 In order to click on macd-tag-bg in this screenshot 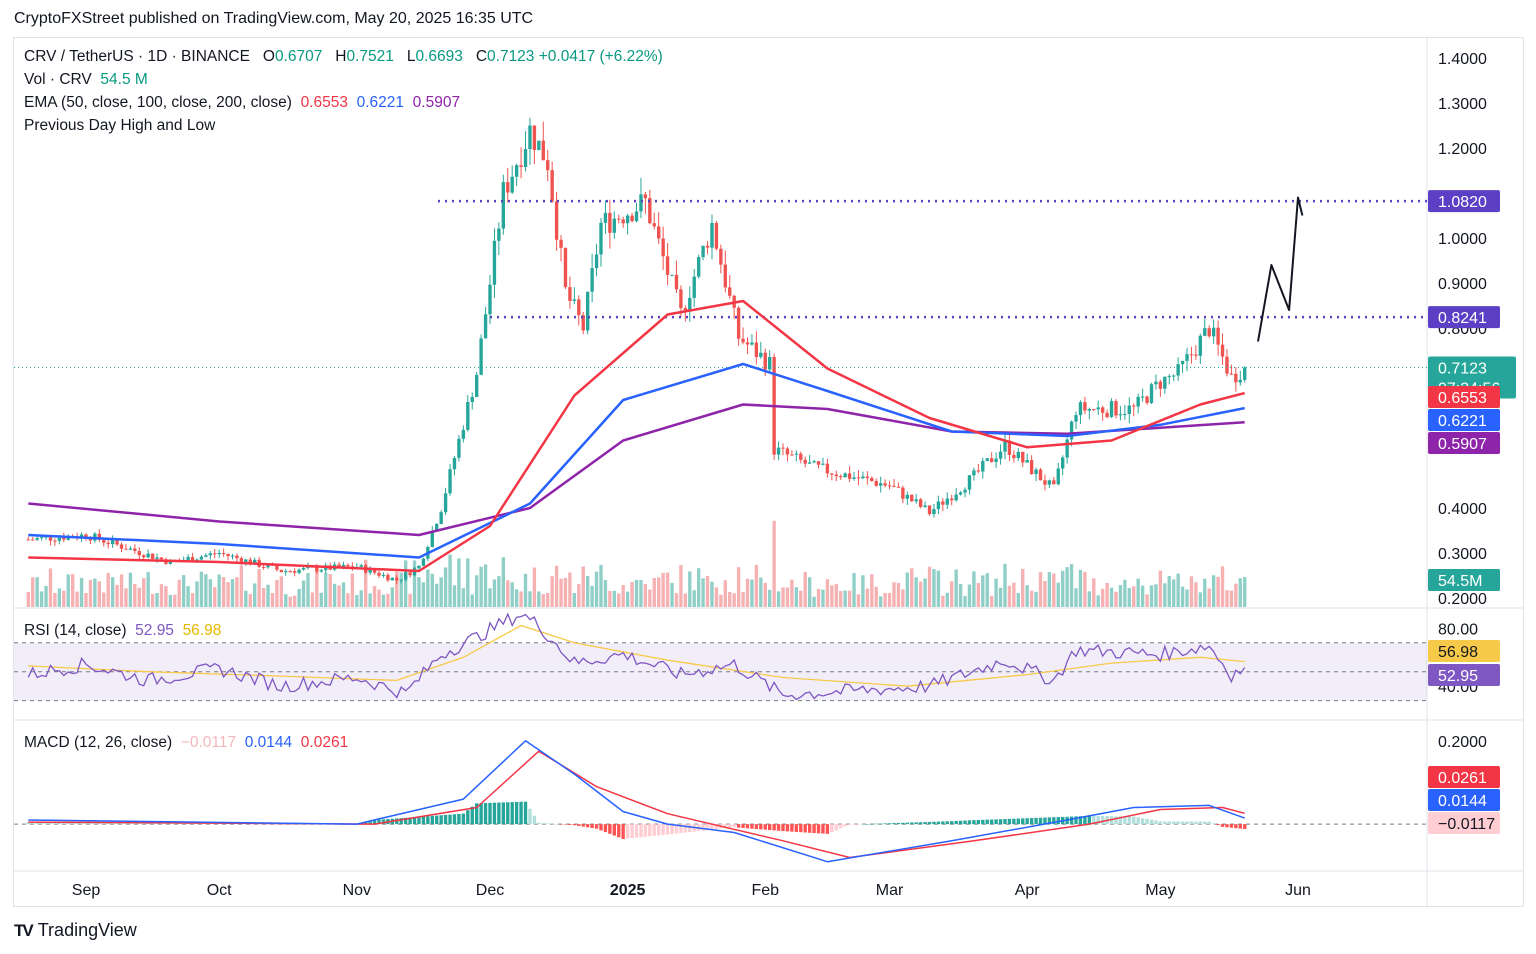, I will do `click(1464, 800)`.